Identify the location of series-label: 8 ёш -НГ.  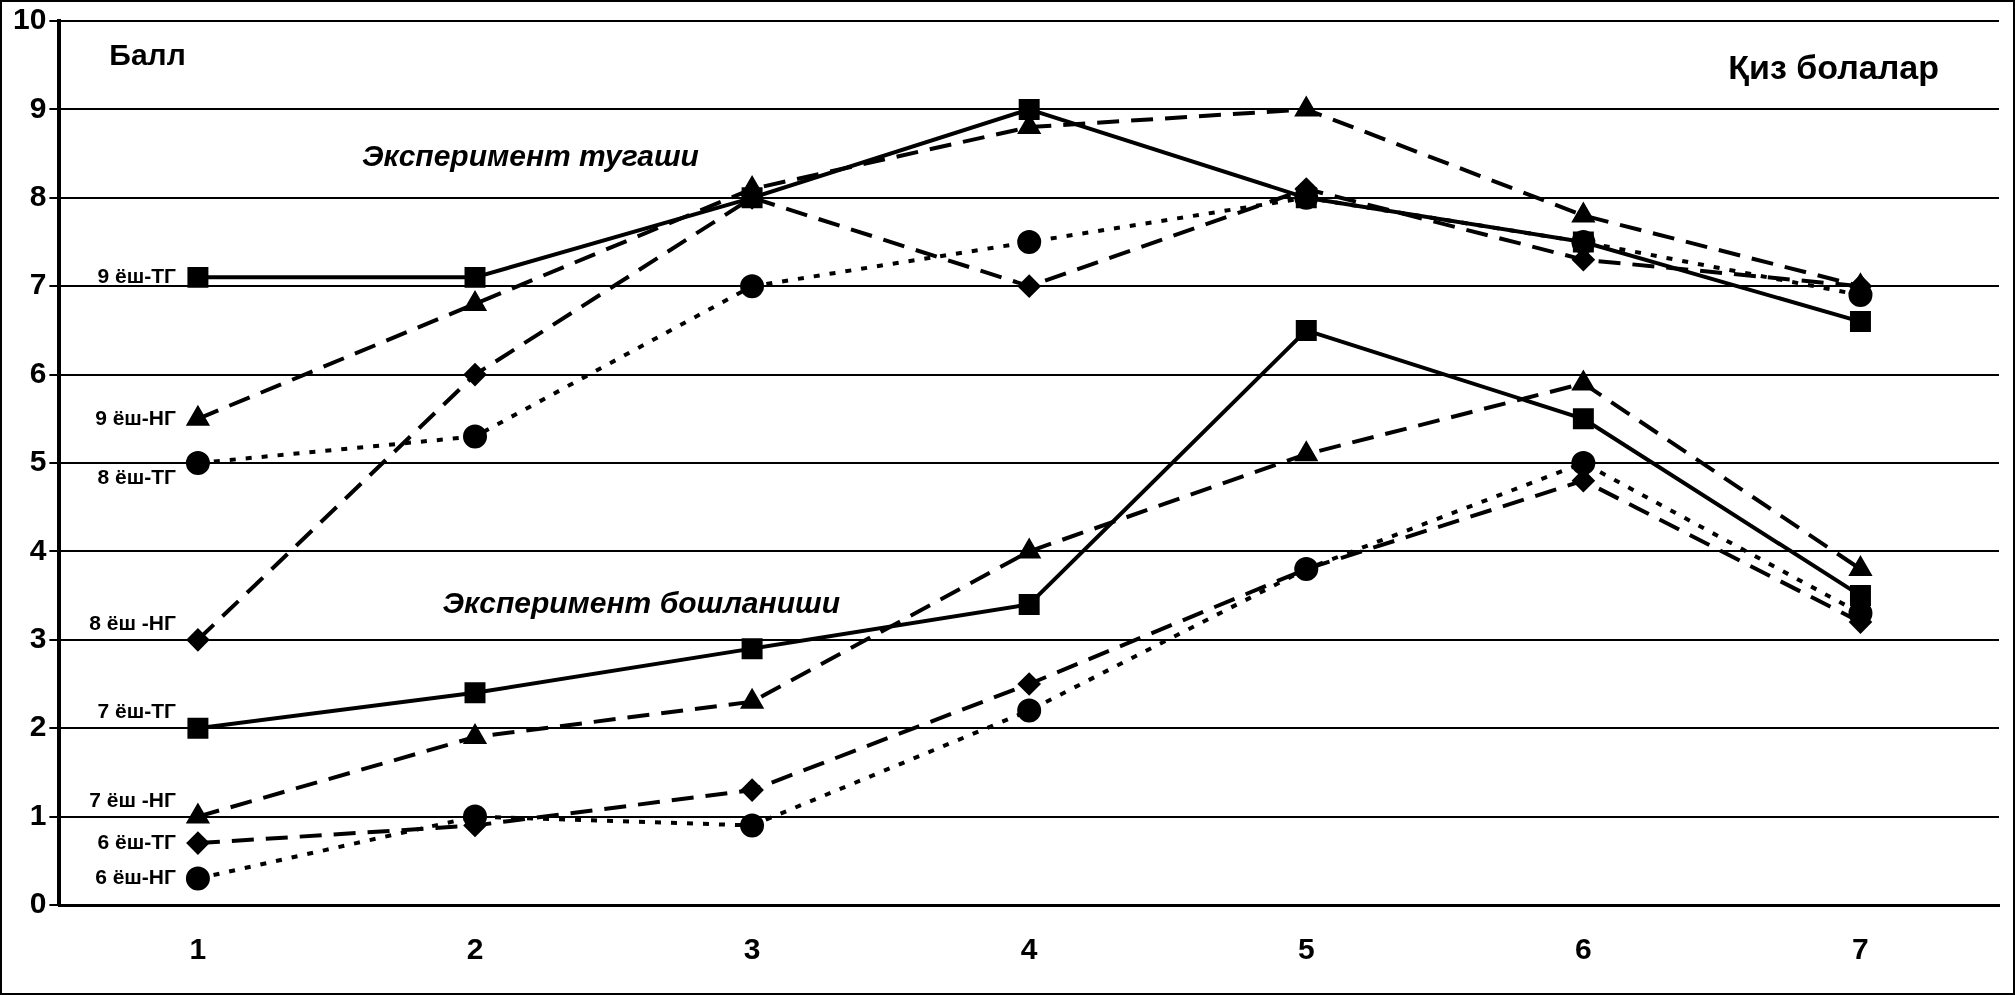
(132, 623).